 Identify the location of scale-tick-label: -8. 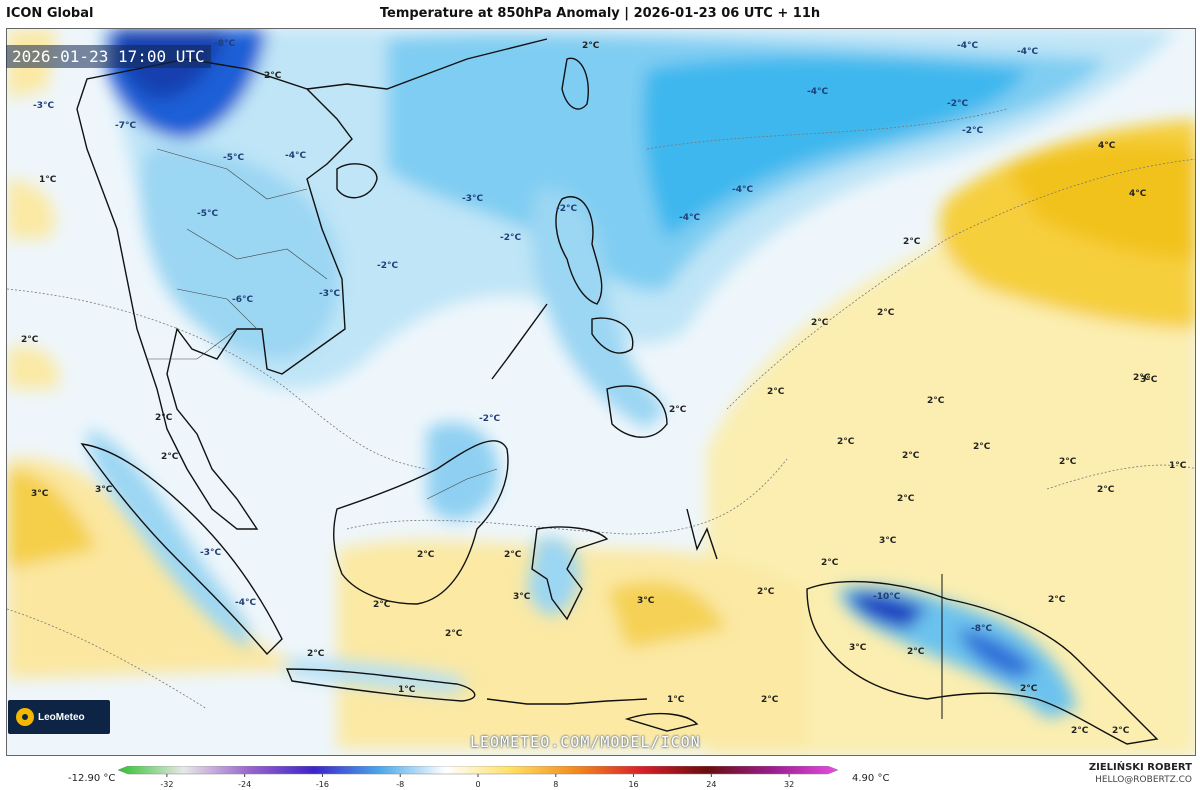
(400, 784).